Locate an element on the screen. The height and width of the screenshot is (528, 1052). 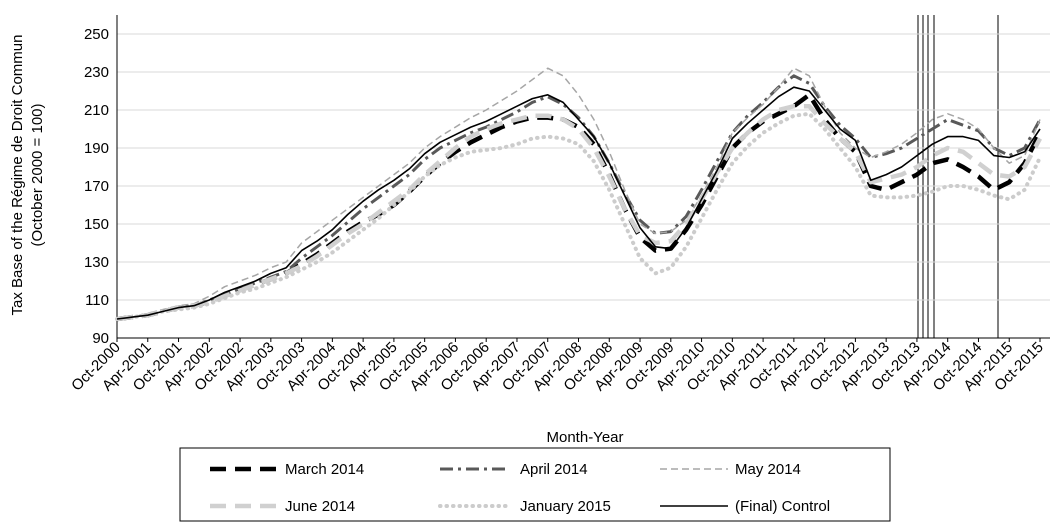
legend-label: (Final) Control is located at coordinates (782, 506).